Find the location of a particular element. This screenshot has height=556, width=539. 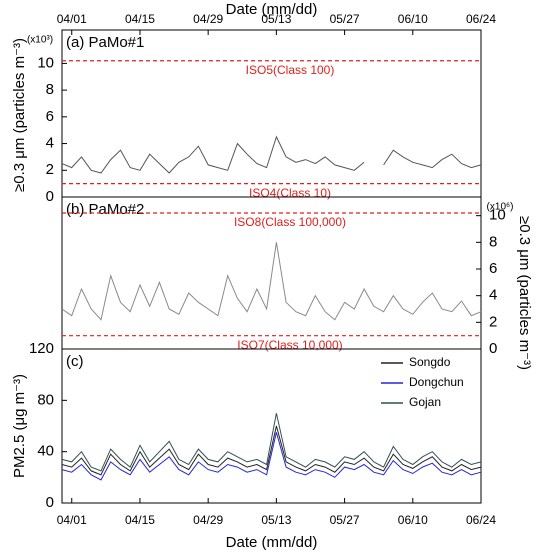

y-multiplier: (x10⁶) is located at coordinates (500, 207).